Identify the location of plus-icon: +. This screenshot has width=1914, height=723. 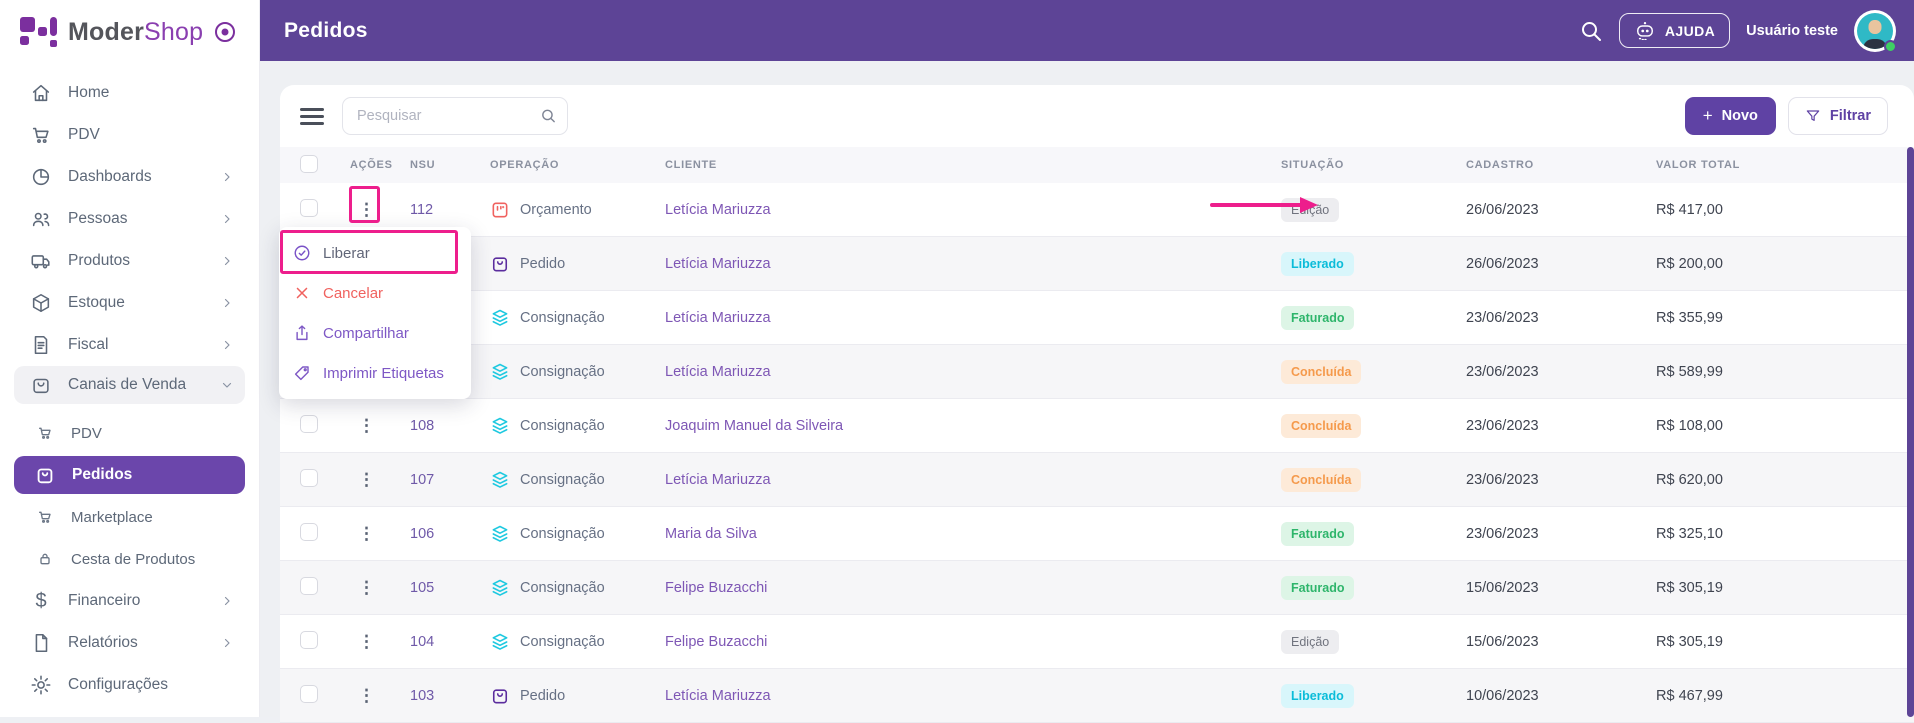
(1708, 116).